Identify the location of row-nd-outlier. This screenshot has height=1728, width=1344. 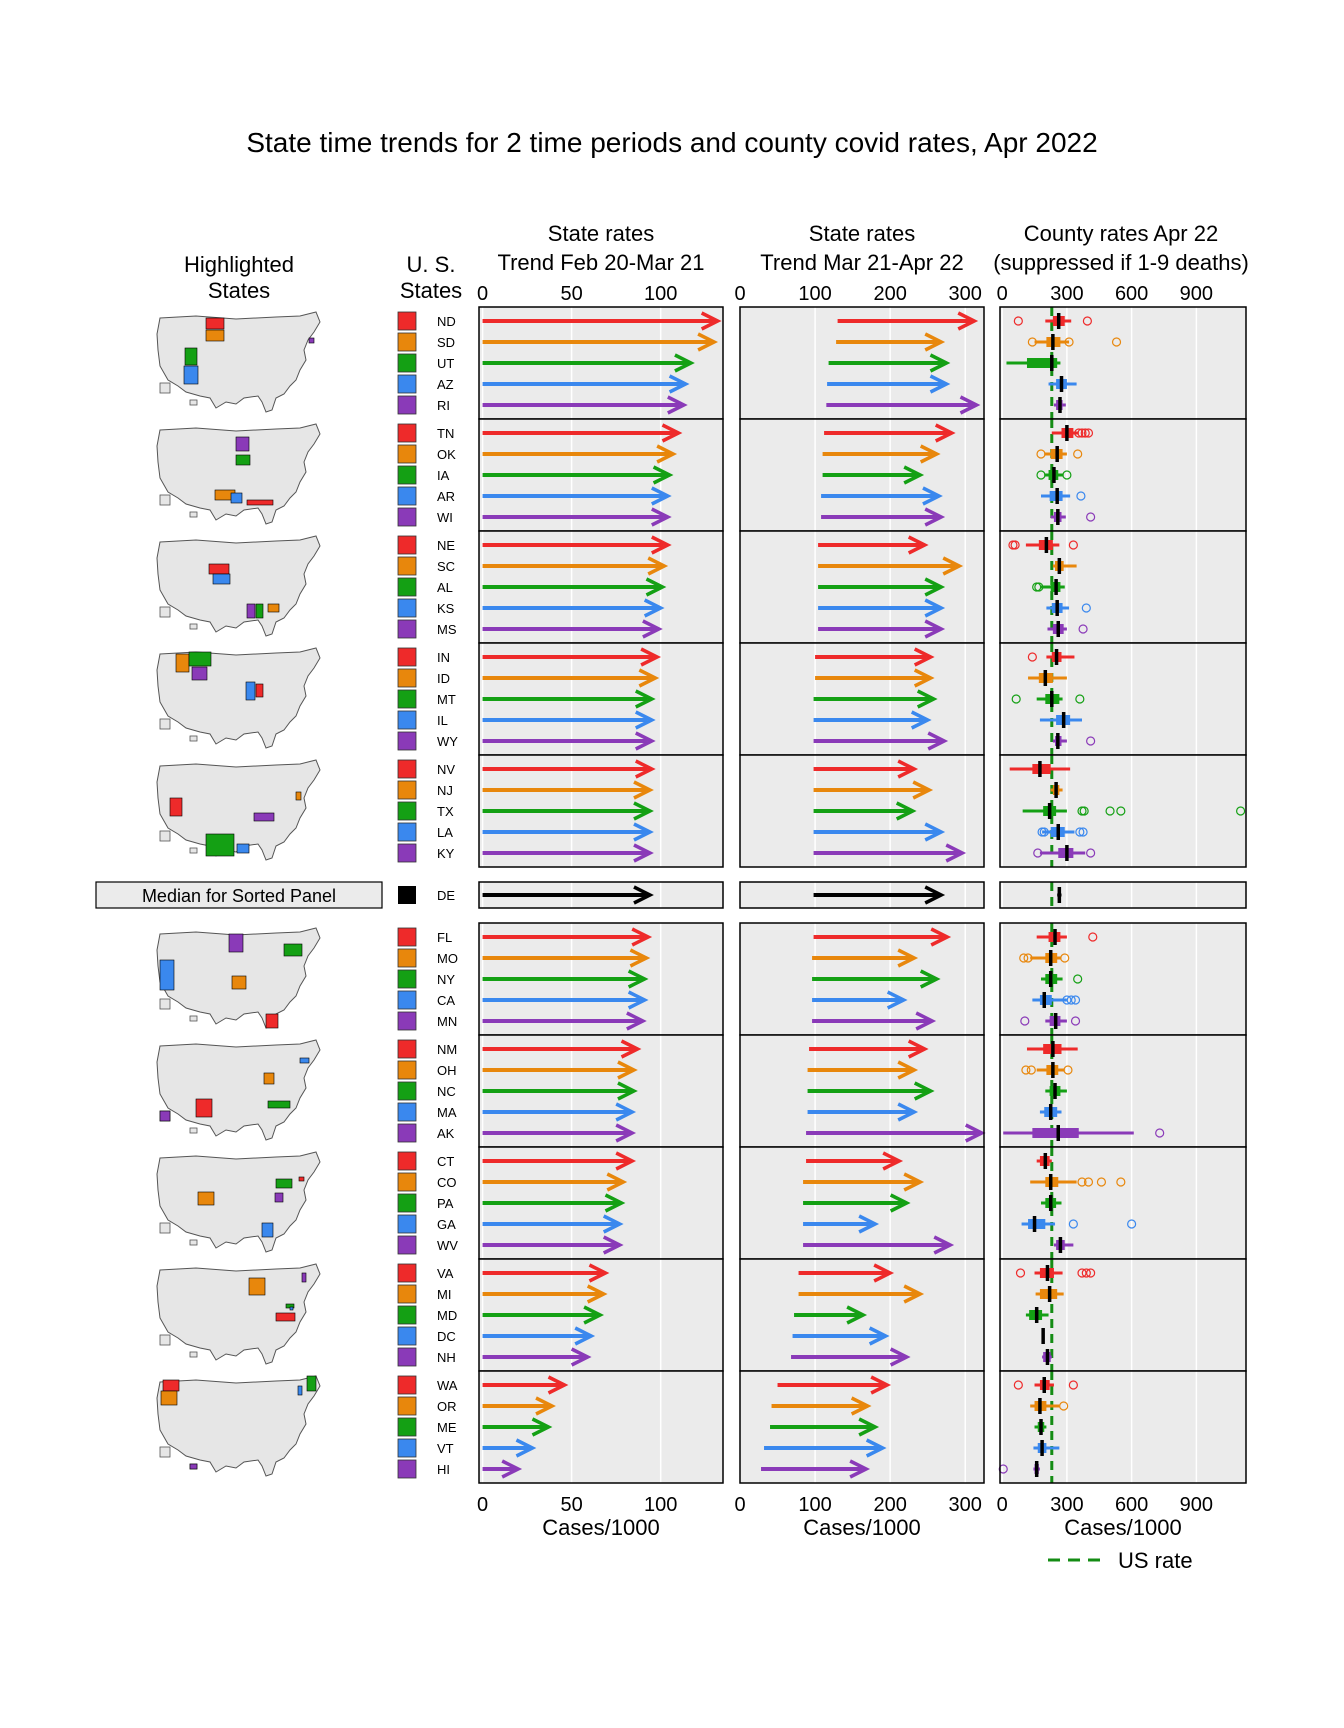
(1018, 321).